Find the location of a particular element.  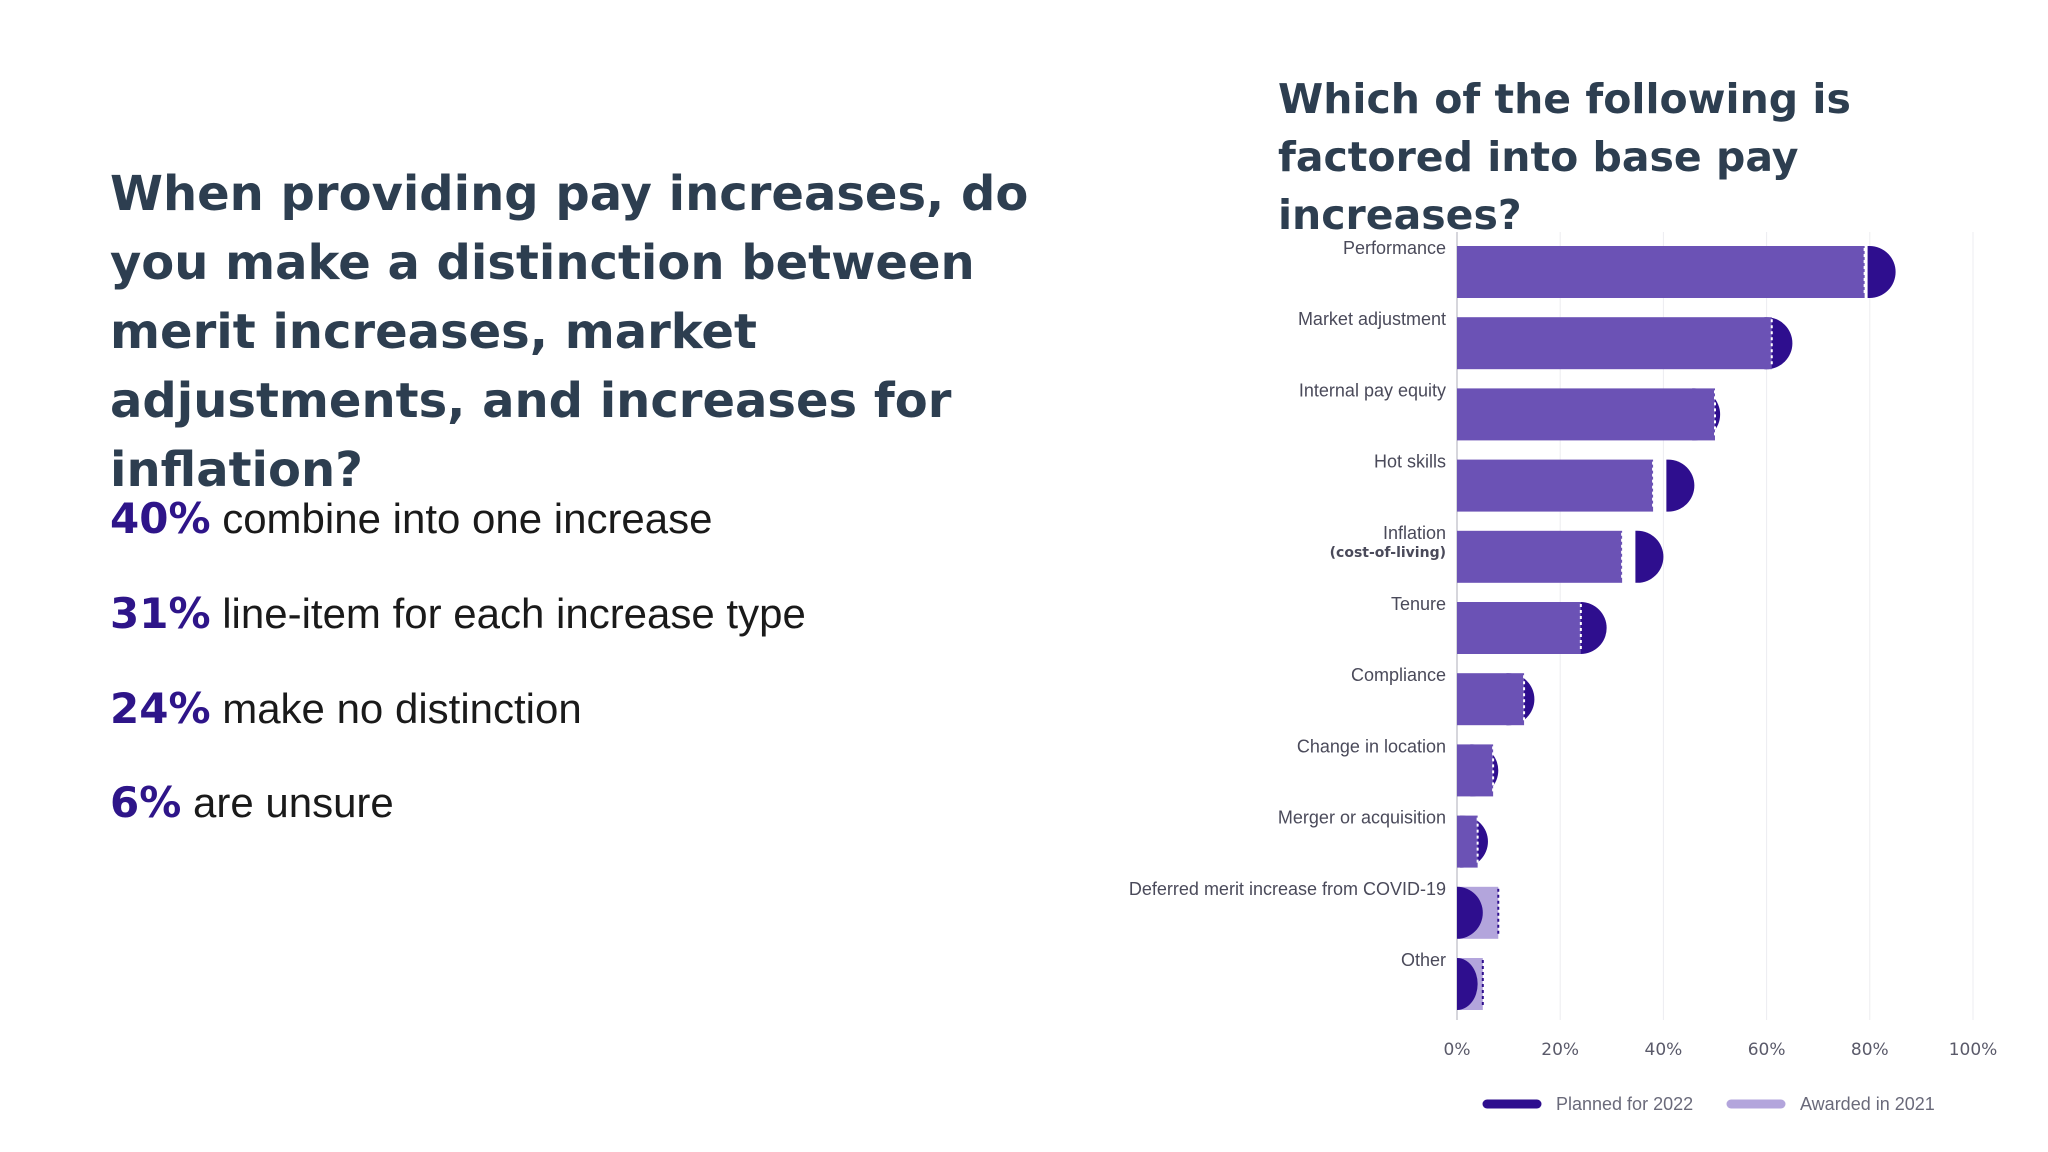

x-tick-label: 40% is located at coordinates (1664, 1050).